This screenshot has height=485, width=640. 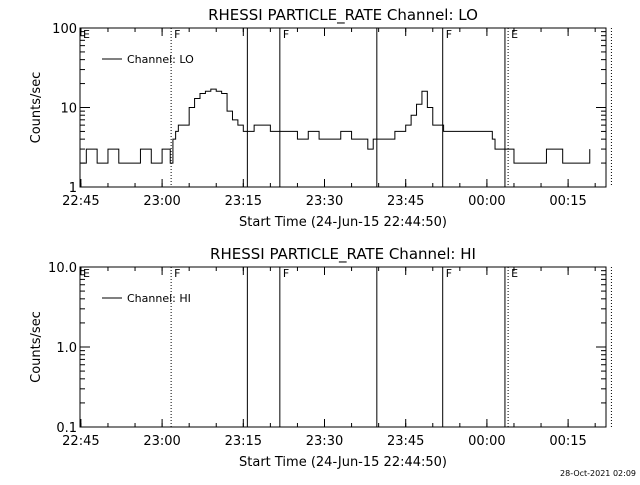 I want to click on y-tick-label: 10.0, so click(x=62, y=268).